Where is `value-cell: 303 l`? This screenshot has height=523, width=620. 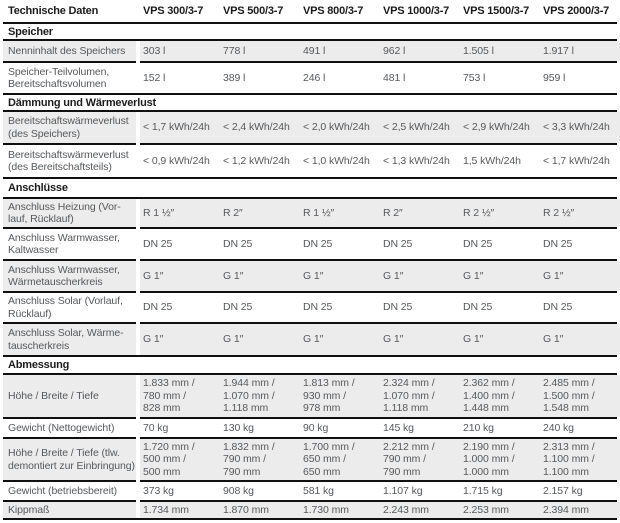 value-cell: 303 l is located at coordinates (180, 51).